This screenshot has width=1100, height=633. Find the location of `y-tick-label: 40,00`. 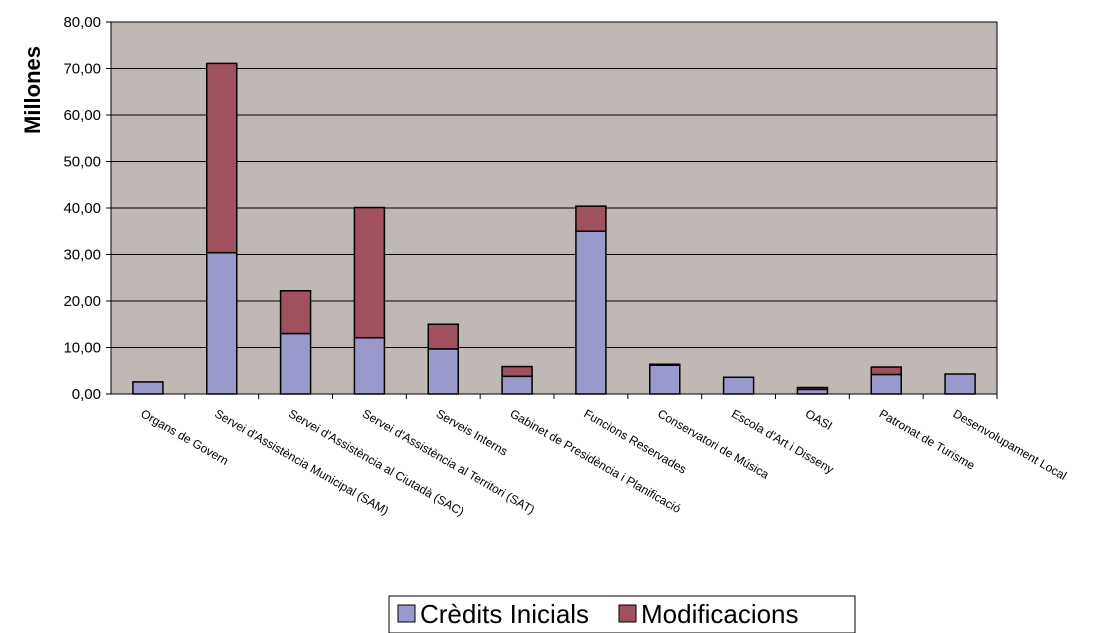

y-tick-label: 40,00 is located at coordinates (82, 208).